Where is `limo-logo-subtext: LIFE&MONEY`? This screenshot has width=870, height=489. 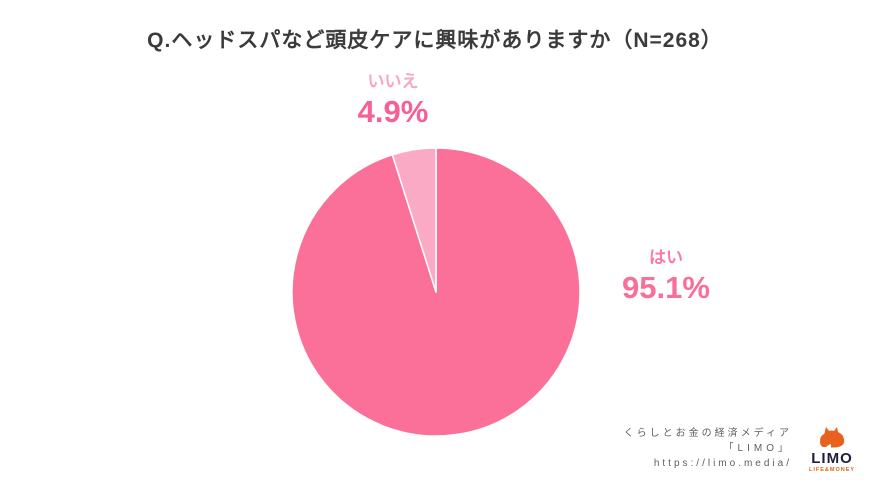
limo-logo-subtext: LIFE&MONEY is located at coordinates (832, 469).